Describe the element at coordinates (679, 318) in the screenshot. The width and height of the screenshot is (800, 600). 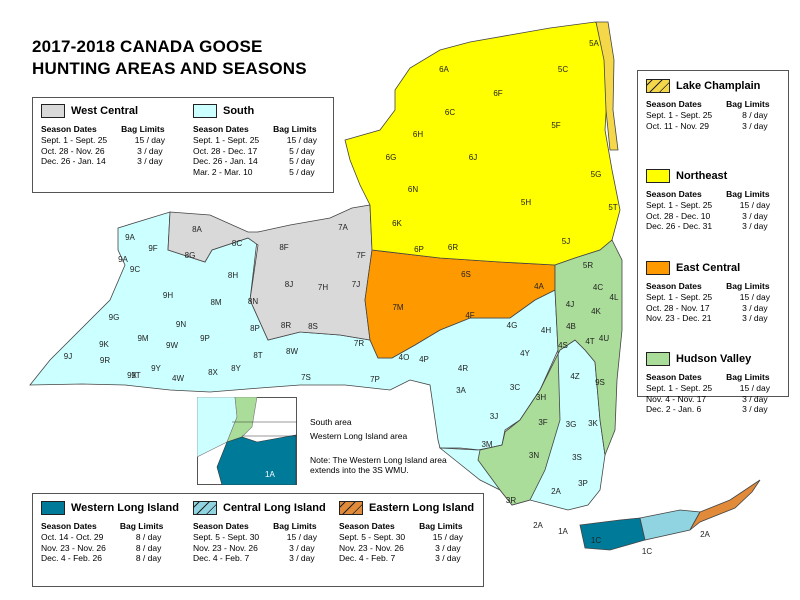
I see `season-dates: Nov. 23 - Dec. 21` at that location.